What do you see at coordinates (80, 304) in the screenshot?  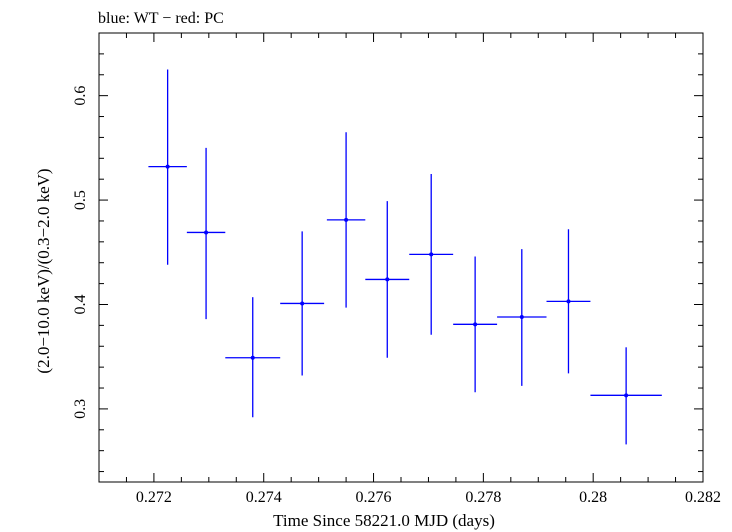 I see `y-tick-label: 0.4` at bounding box center [80, 304].